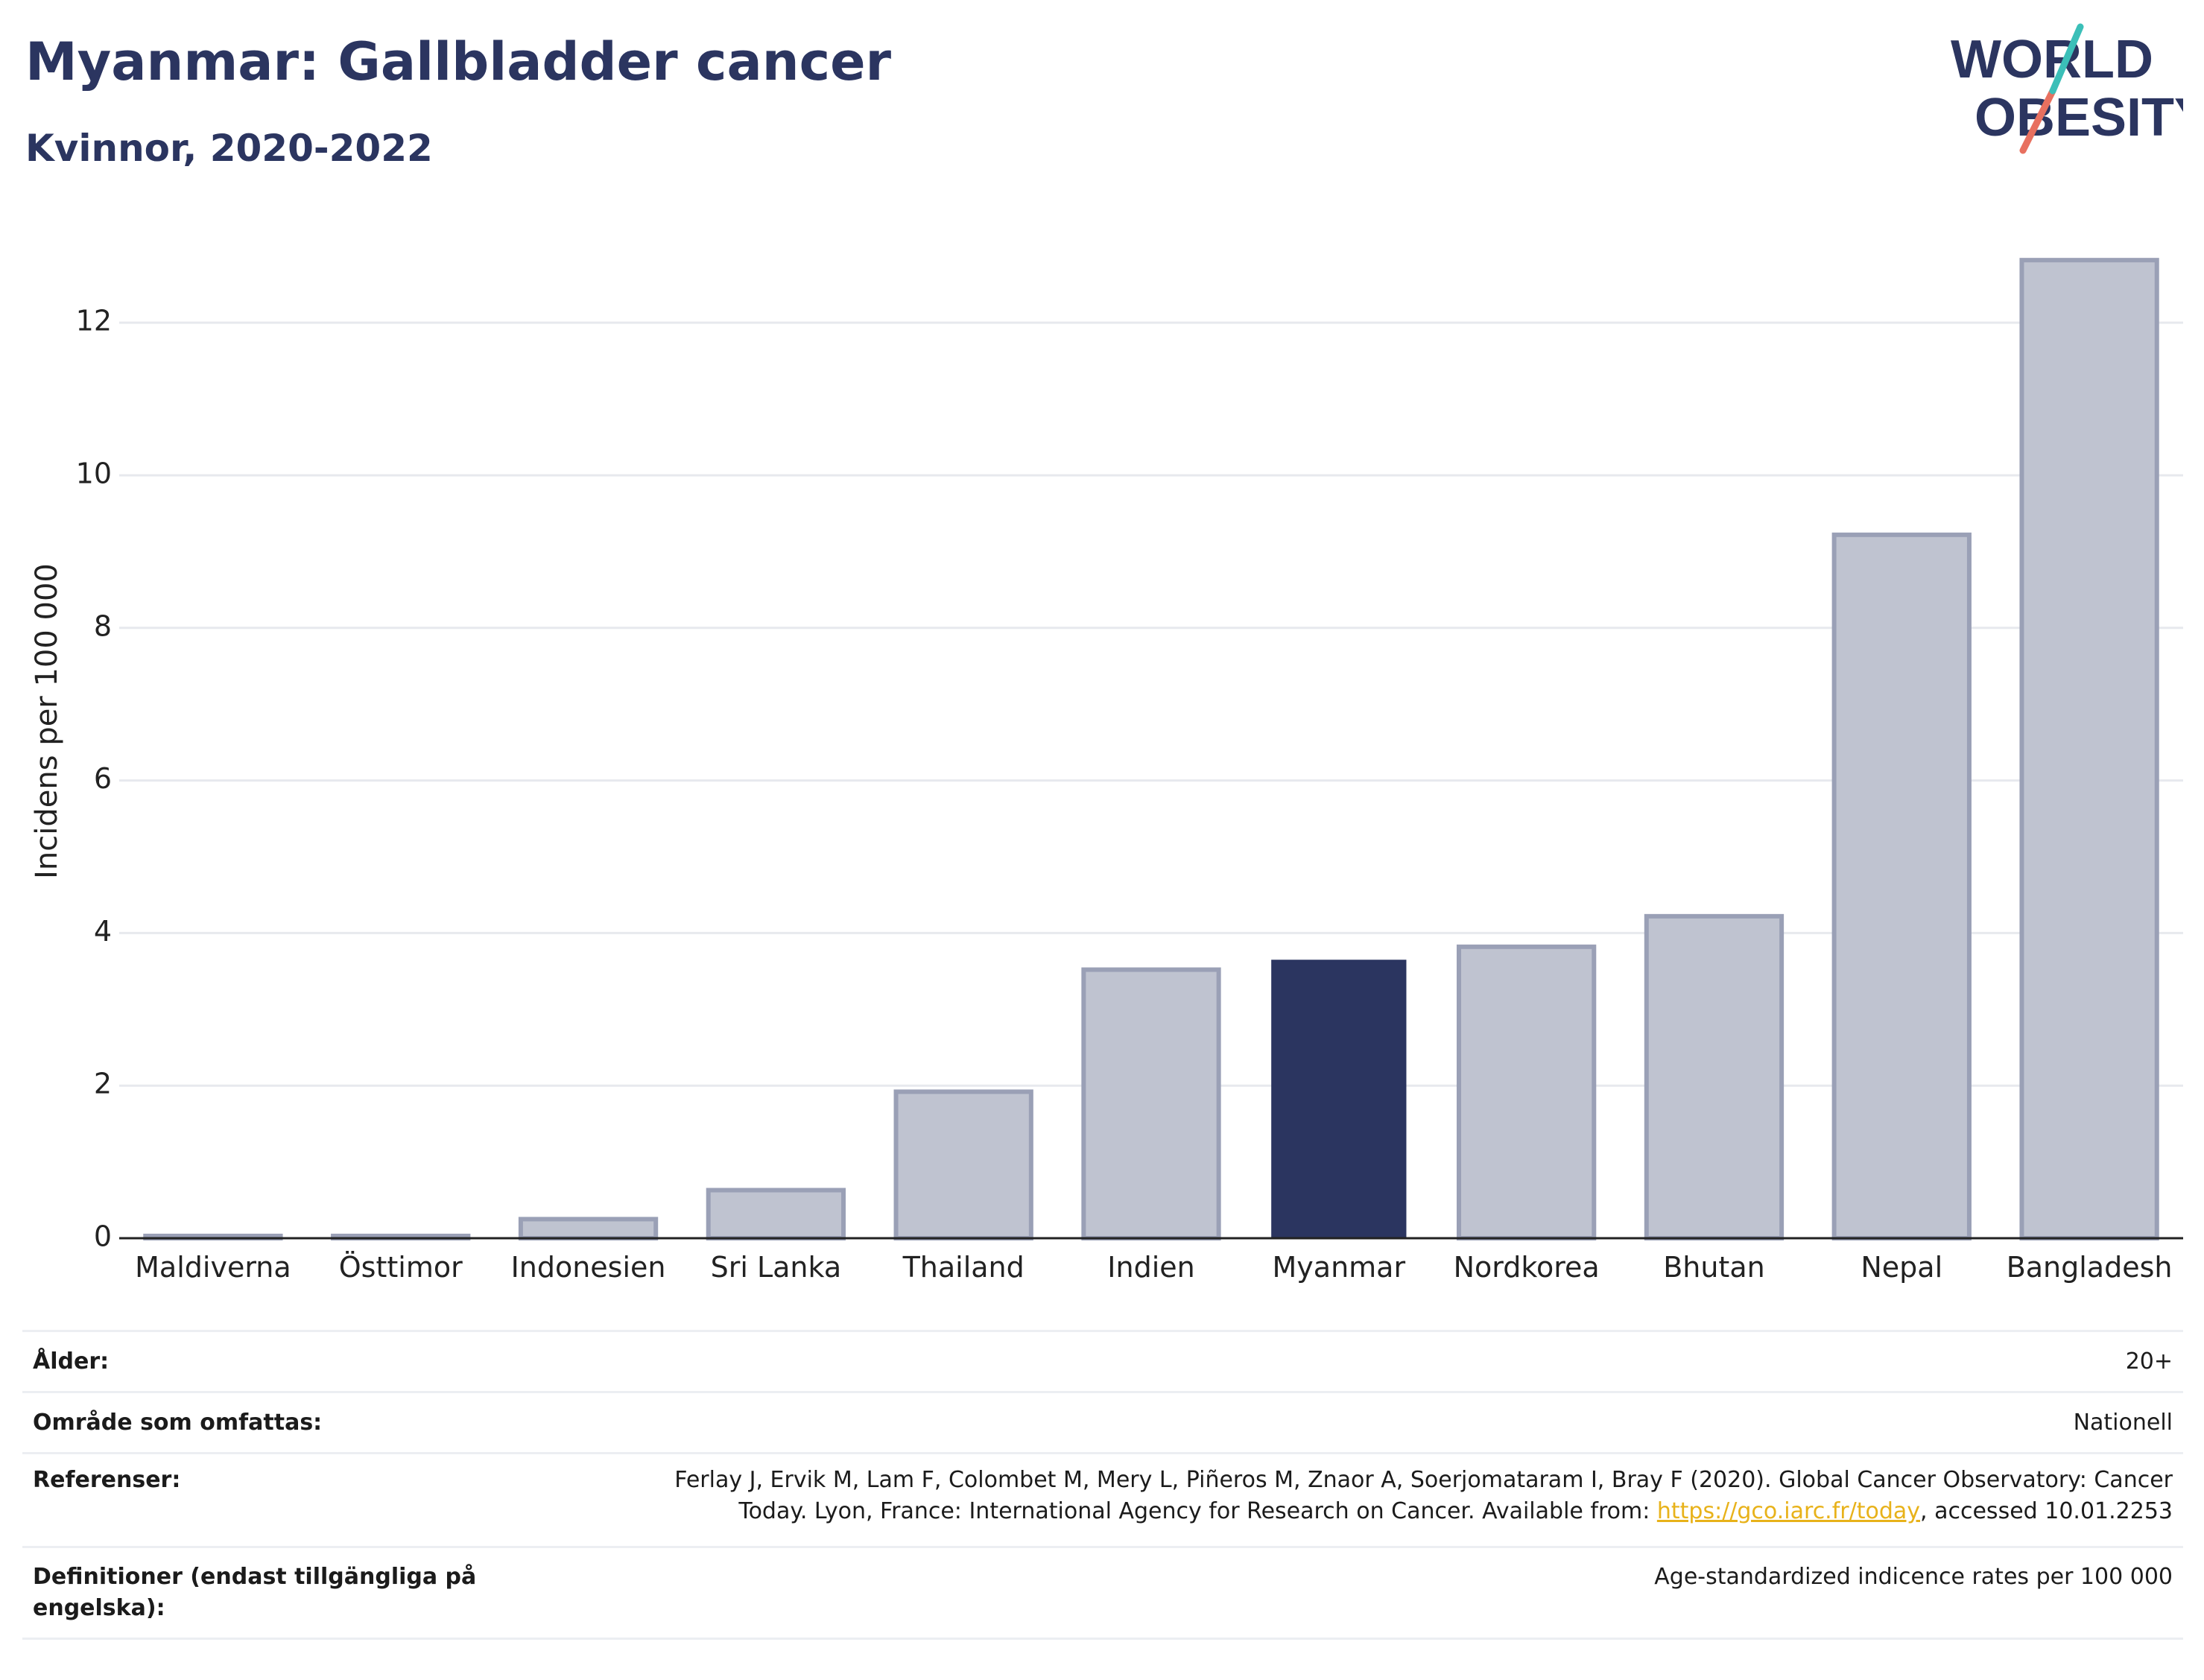  I want to click on y-tick-label: 4, so click(103, 931).